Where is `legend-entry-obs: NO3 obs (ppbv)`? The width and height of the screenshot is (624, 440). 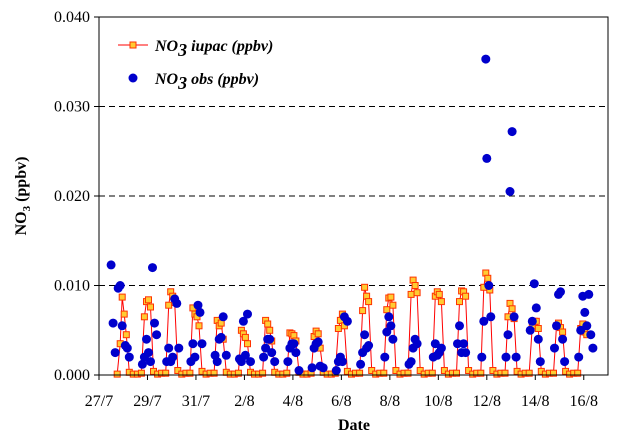
legend-entry-obs: NO3 obs (ppbv) is located at coordinates (193, 82).